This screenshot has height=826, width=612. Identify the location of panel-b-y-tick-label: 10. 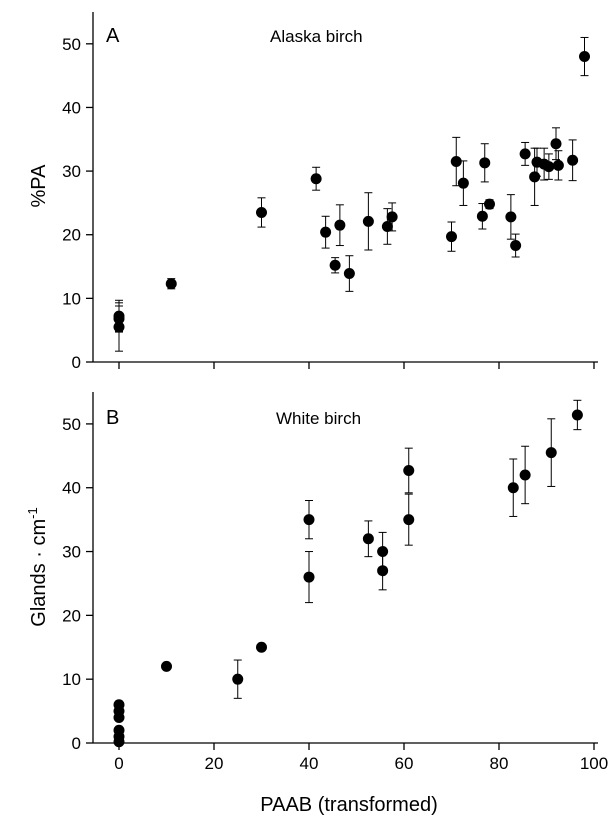
(71, 679).